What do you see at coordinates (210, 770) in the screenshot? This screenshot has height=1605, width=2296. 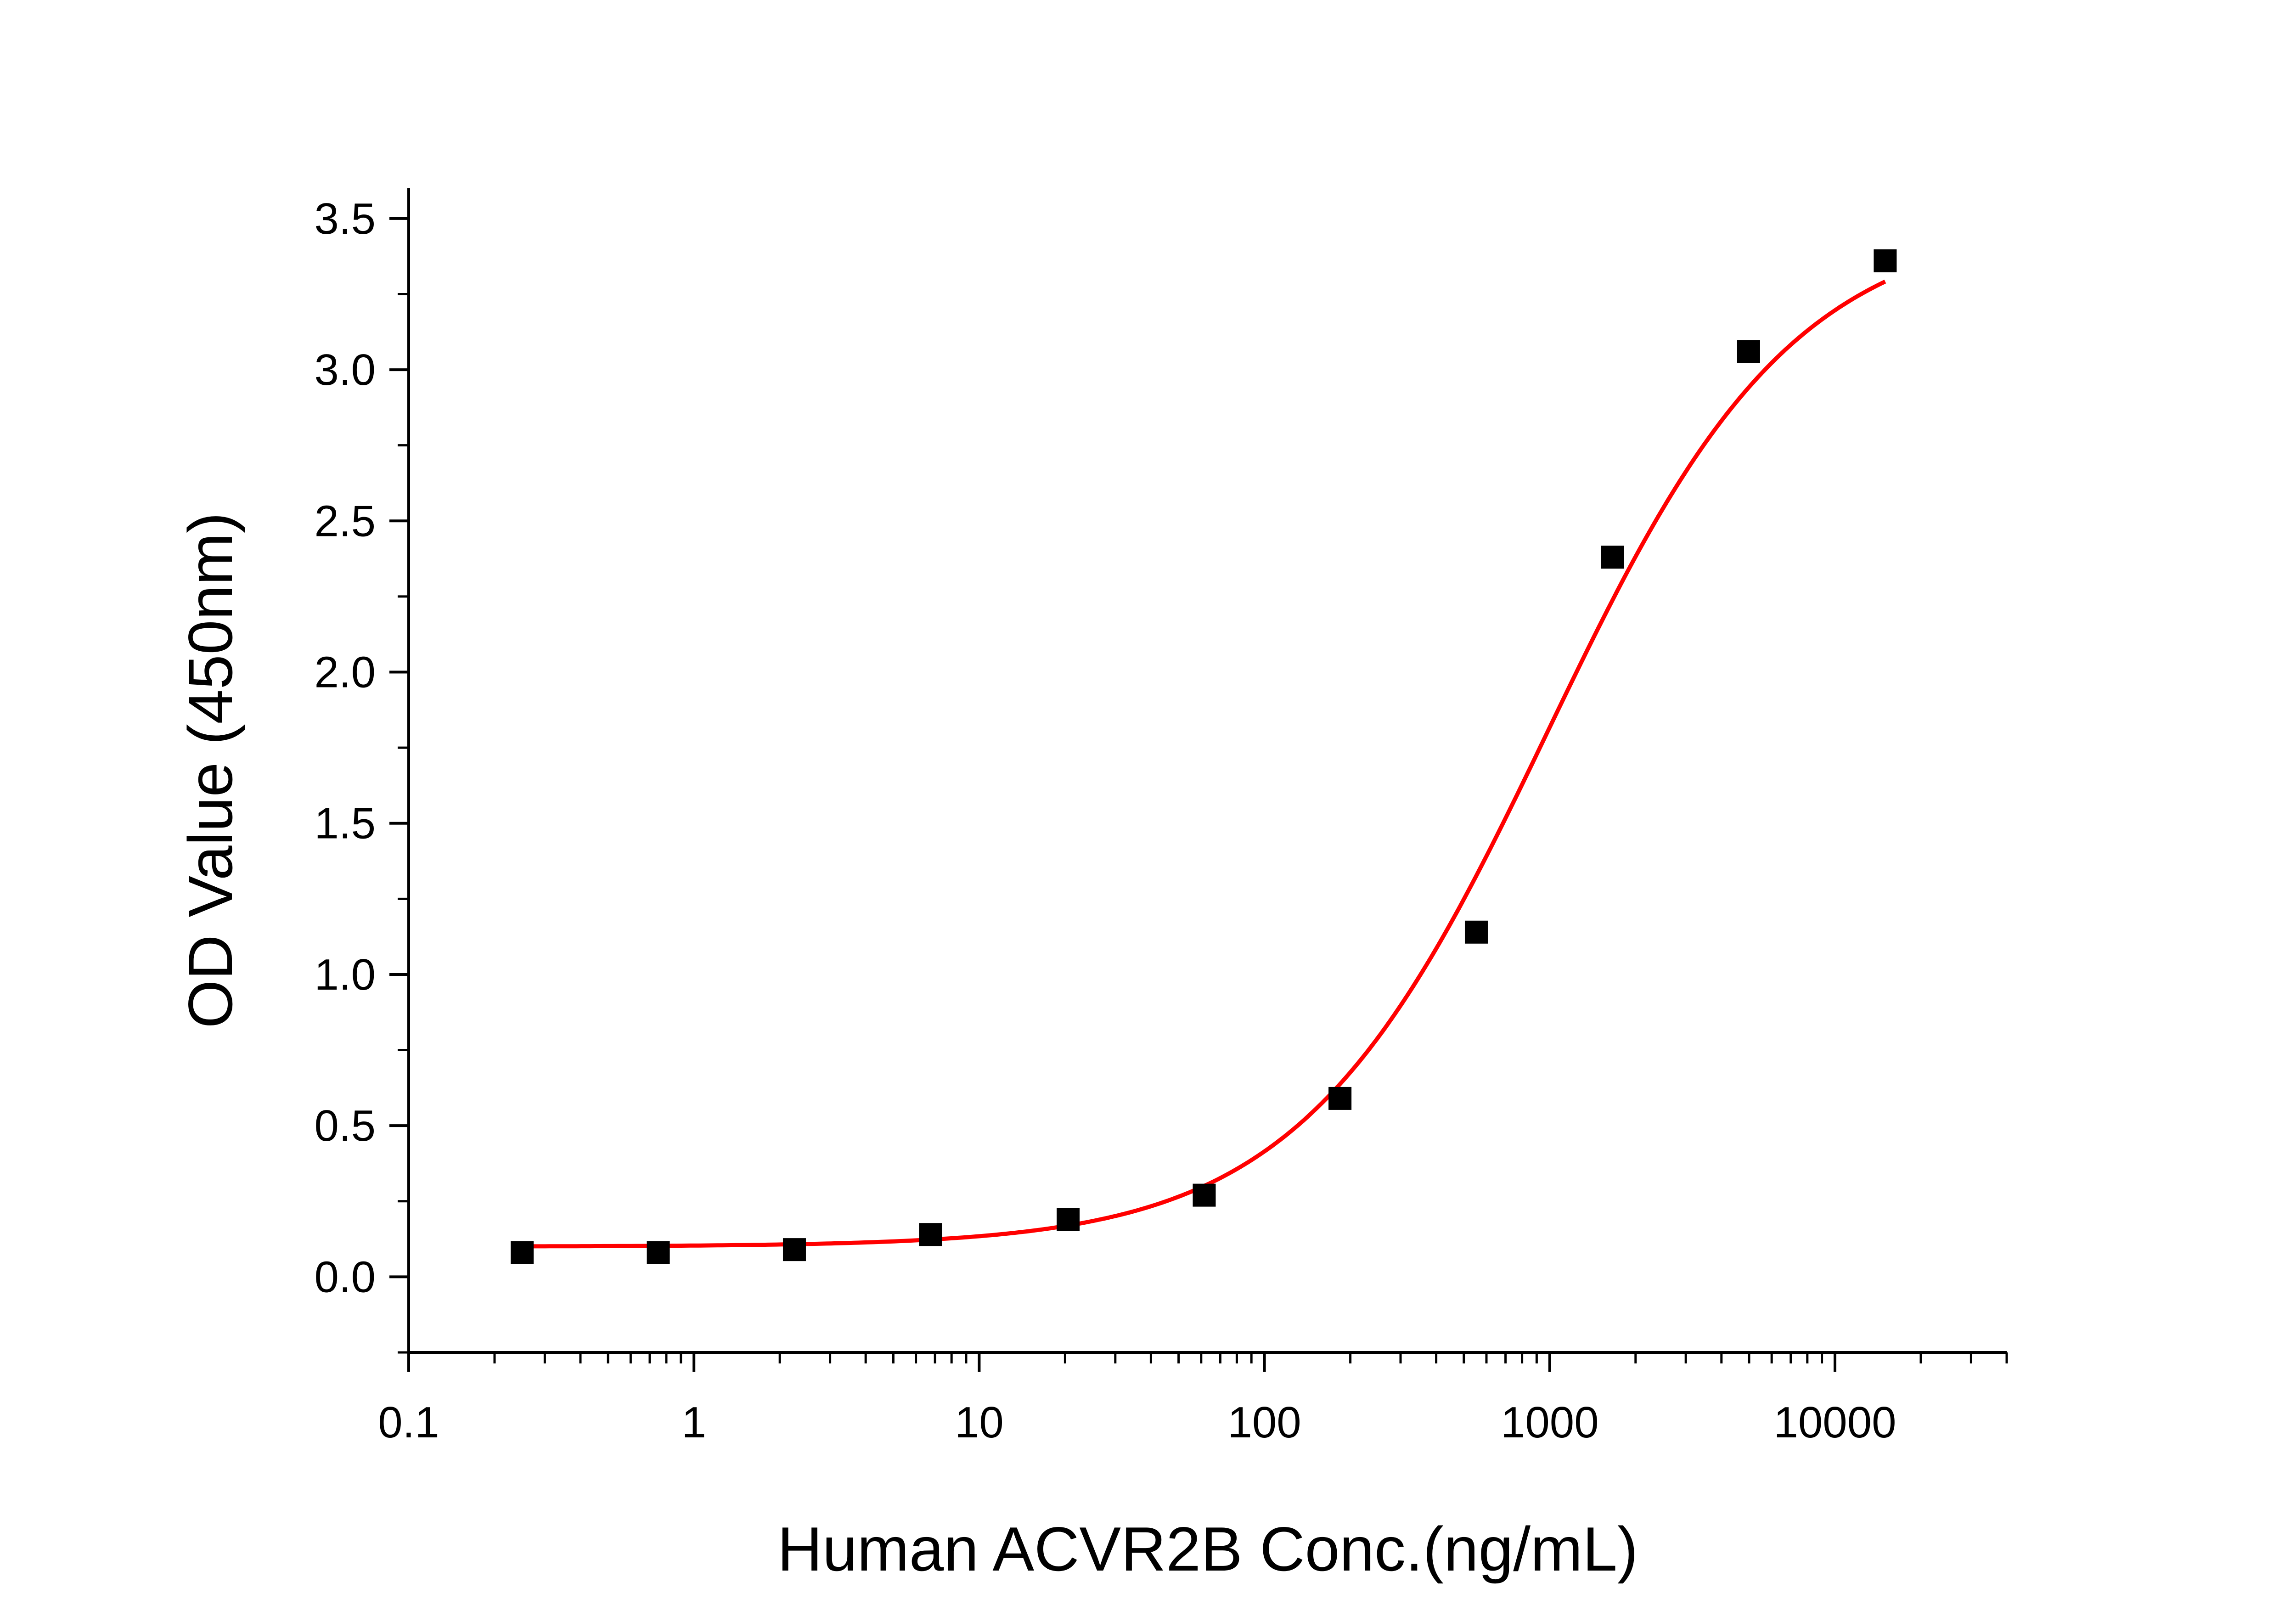 I see `y-axis-title: OD Value (450nm)` at bounding box center [210, 770].